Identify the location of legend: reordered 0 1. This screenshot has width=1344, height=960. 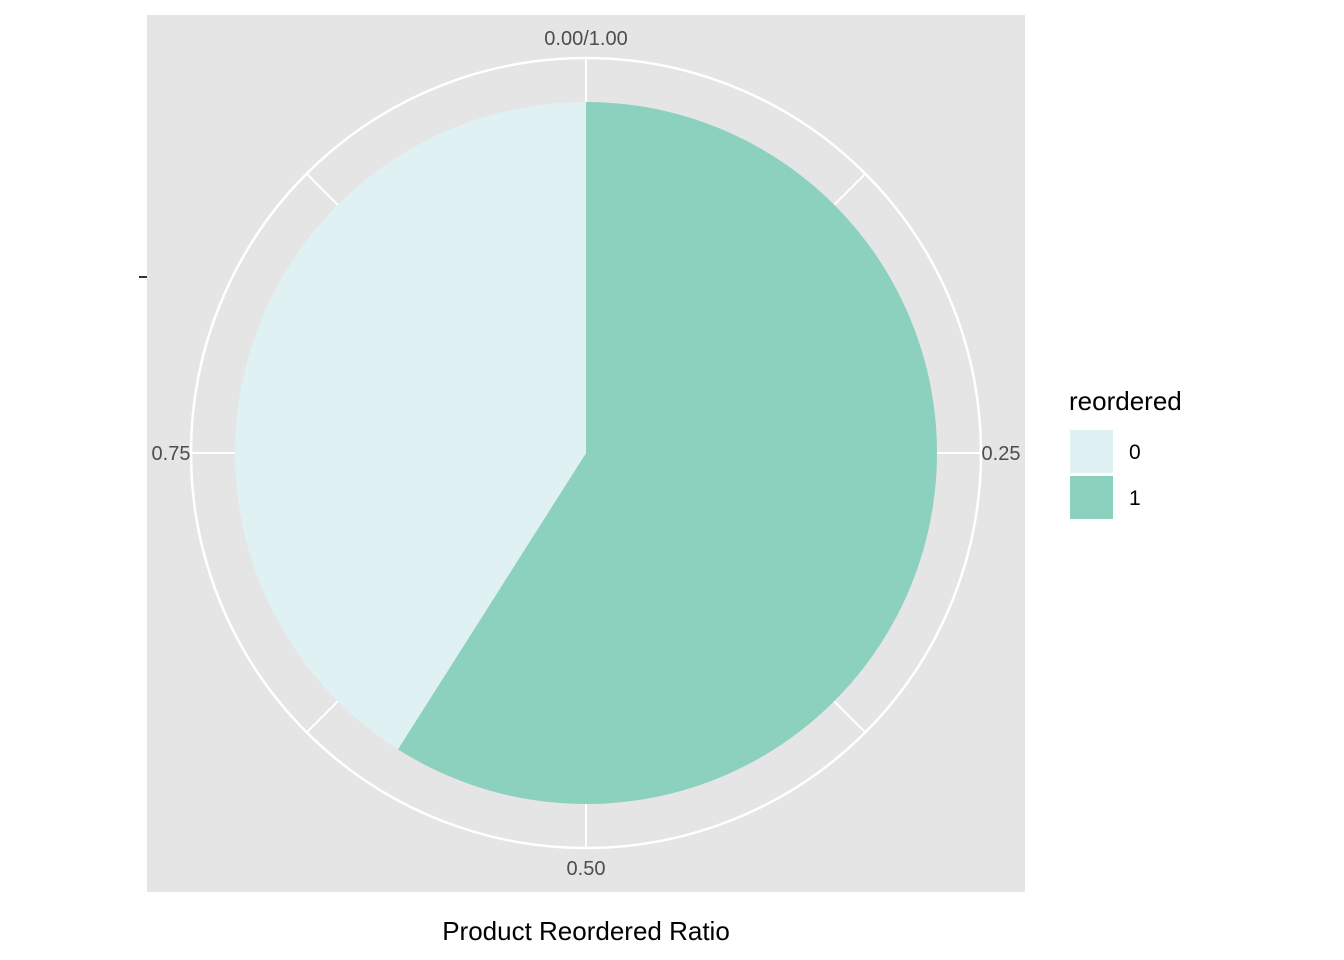
(1125, 453).